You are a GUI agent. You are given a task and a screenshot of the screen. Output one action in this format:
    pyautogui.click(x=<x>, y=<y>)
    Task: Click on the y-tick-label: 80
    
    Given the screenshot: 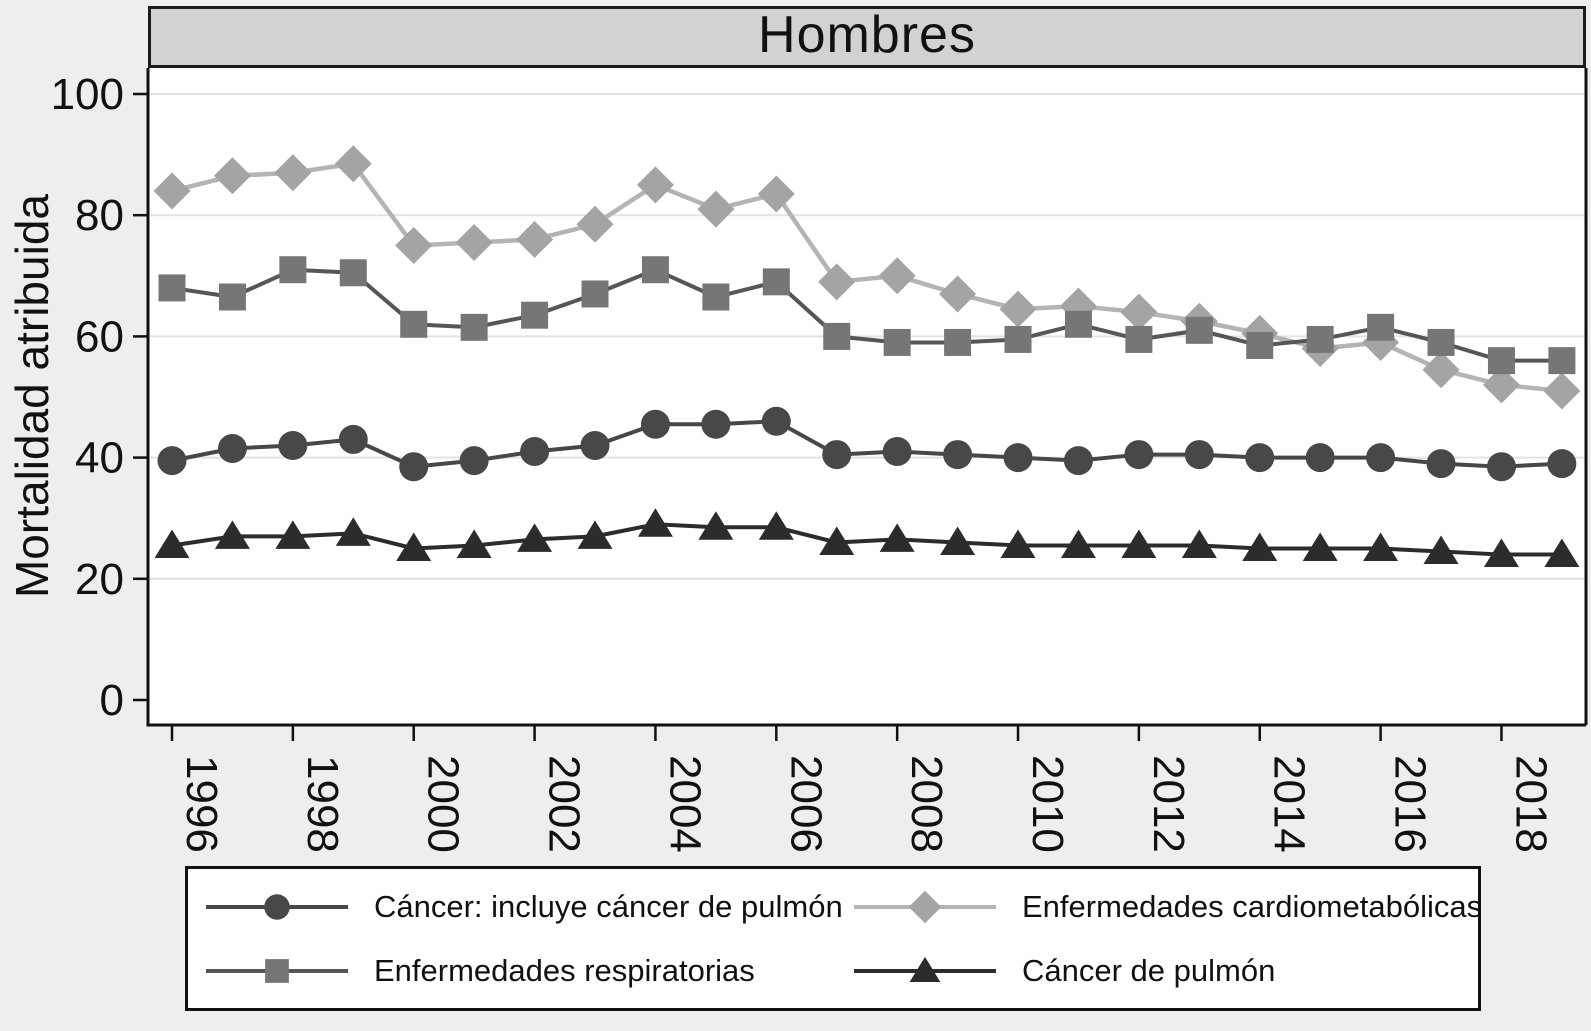 What is the action you would take?
    pyautogui.click(x=99, y=215)
    